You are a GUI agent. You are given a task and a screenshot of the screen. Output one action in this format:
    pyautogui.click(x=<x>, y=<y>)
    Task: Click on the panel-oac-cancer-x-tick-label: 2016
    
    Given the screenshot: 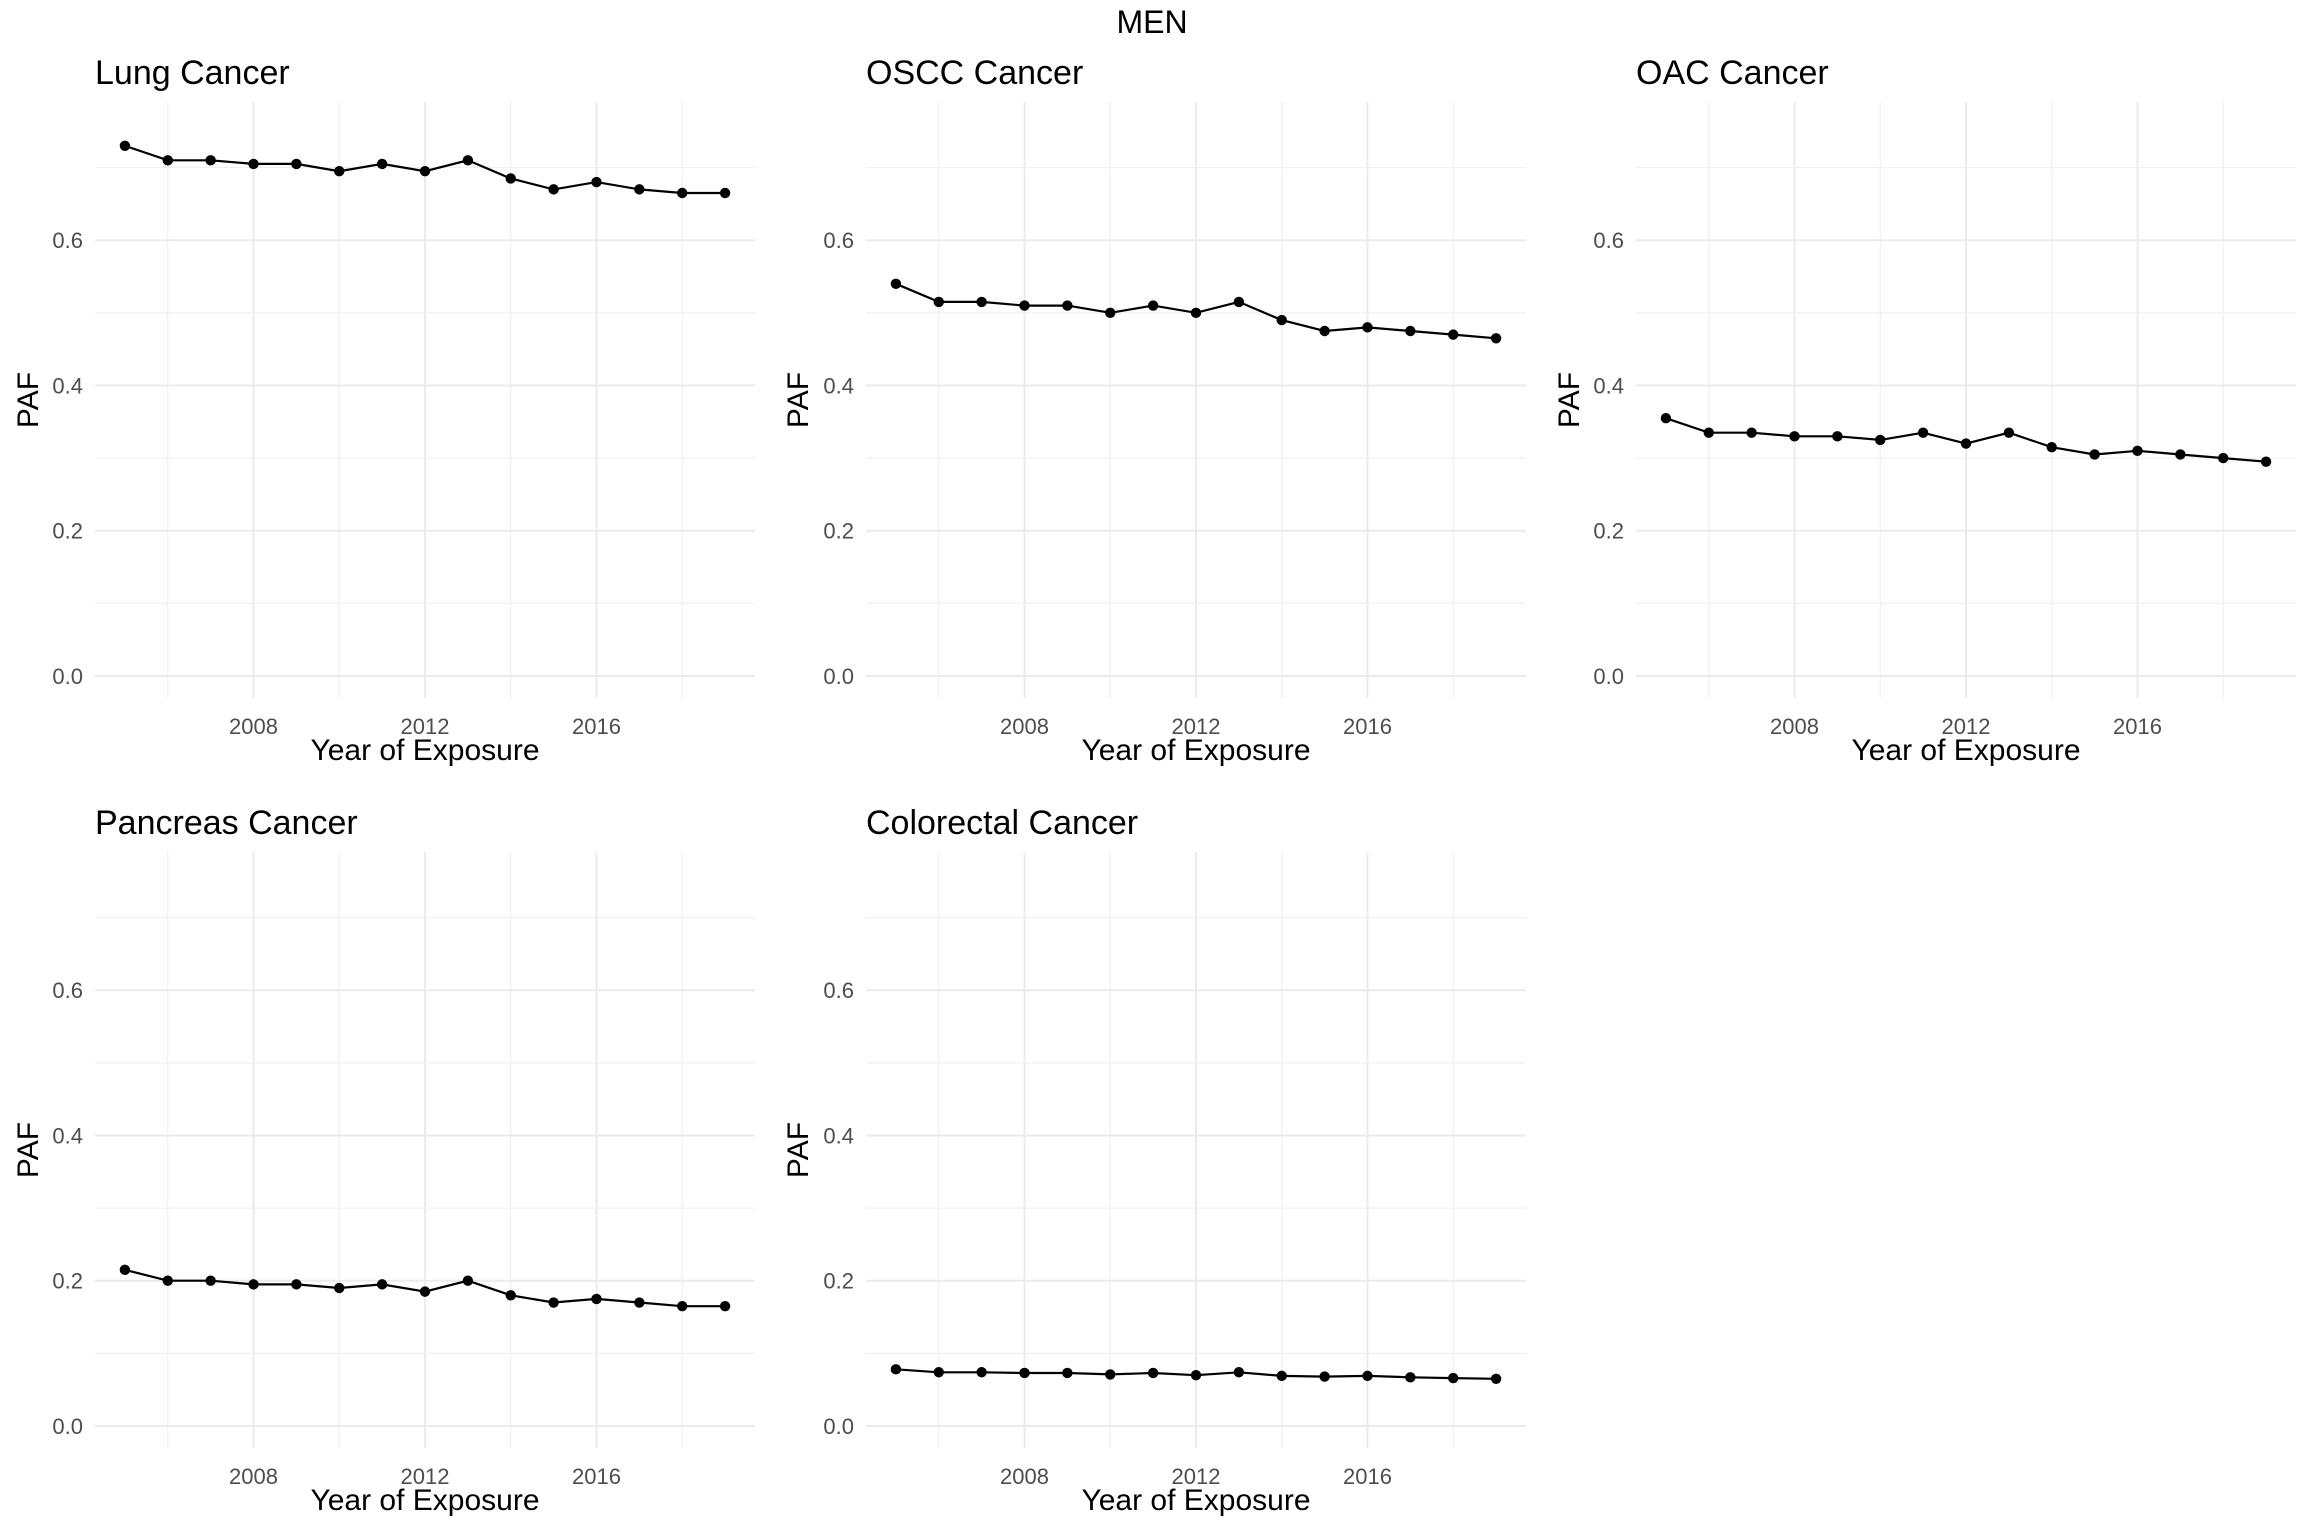 What is the action you would take?
    pyautogui.click(x=2137, y=726)
    